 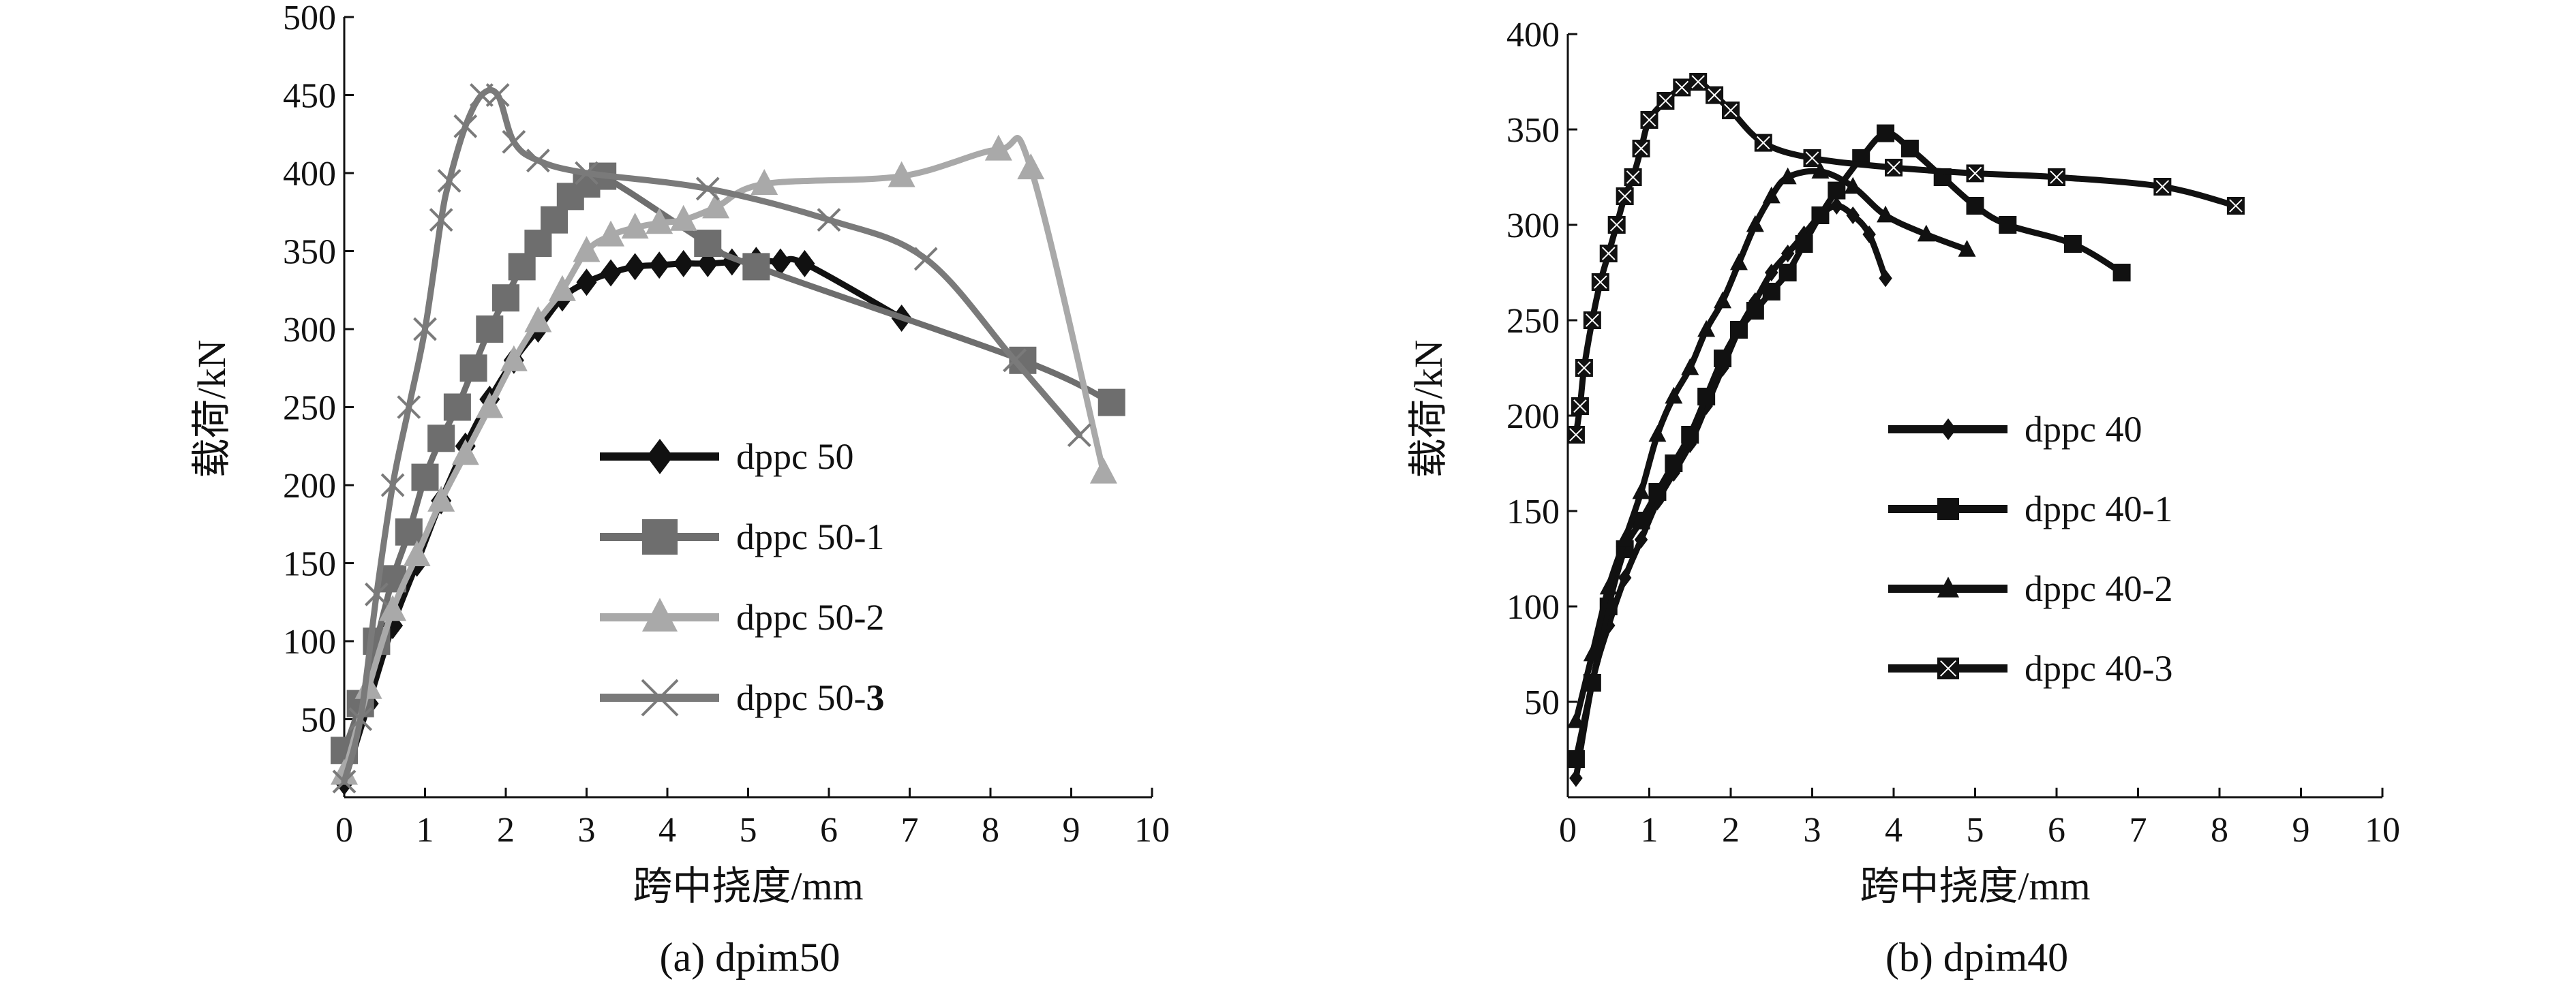 What do you see at coordinates (1533, 225) in the screenshot?
I see `y-tick-label: 300` at bounding box center [1533, 225].